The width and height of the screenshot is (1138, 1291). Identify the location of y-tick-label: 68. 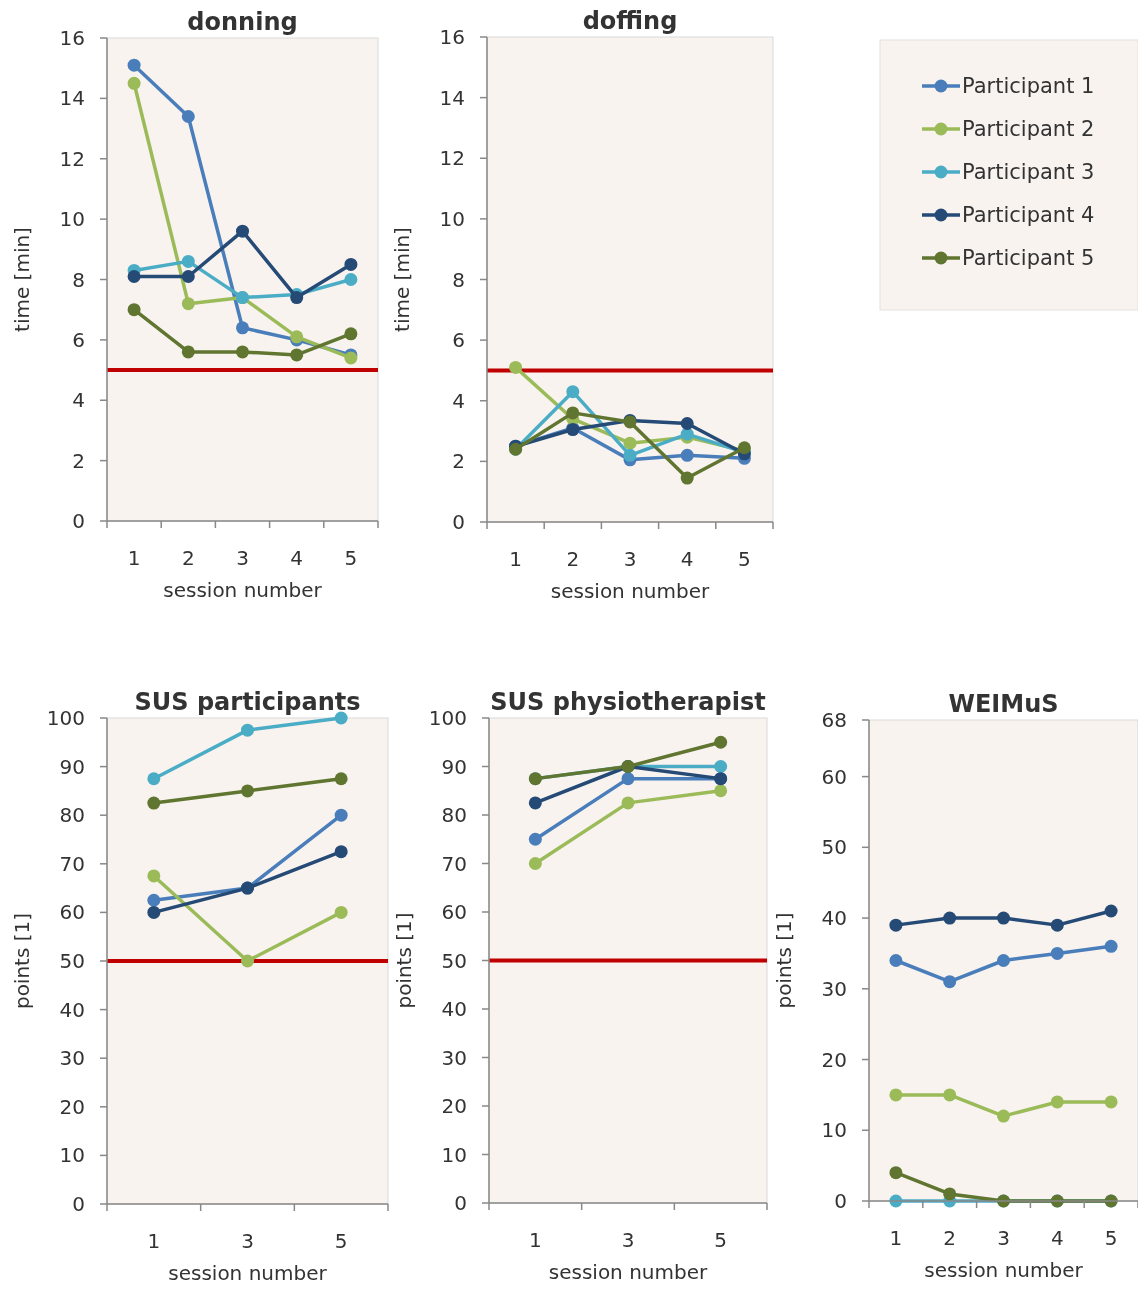
(834, 720).